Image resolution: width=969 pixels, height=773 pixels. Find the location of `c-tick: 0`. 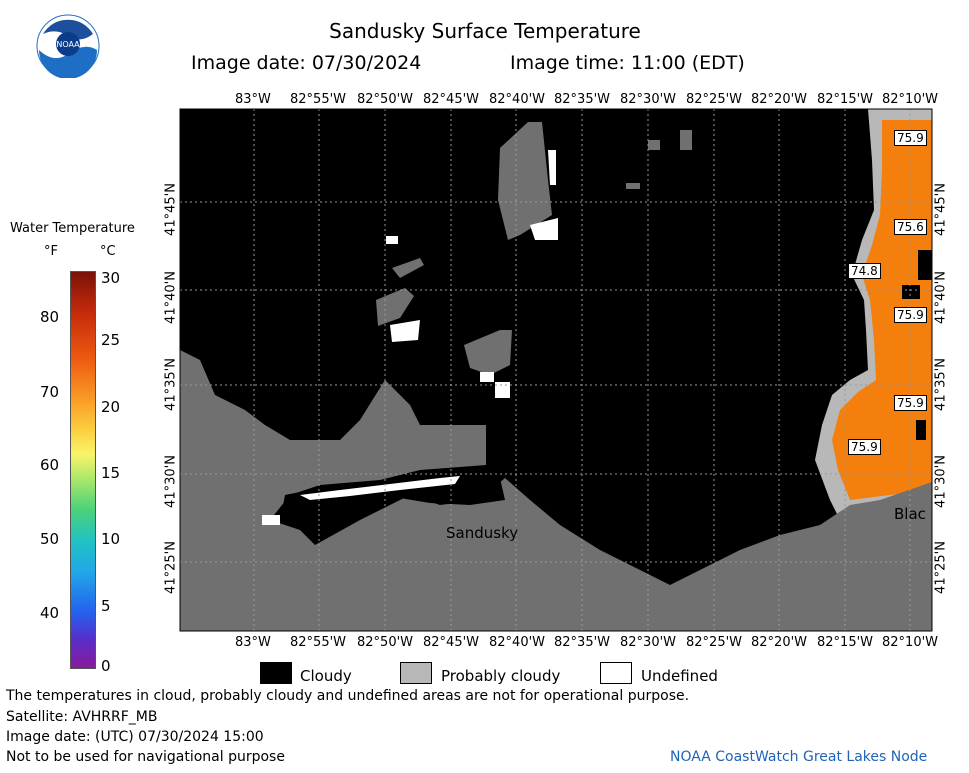

c-tick: 0 is located at coordinates (106, 666).